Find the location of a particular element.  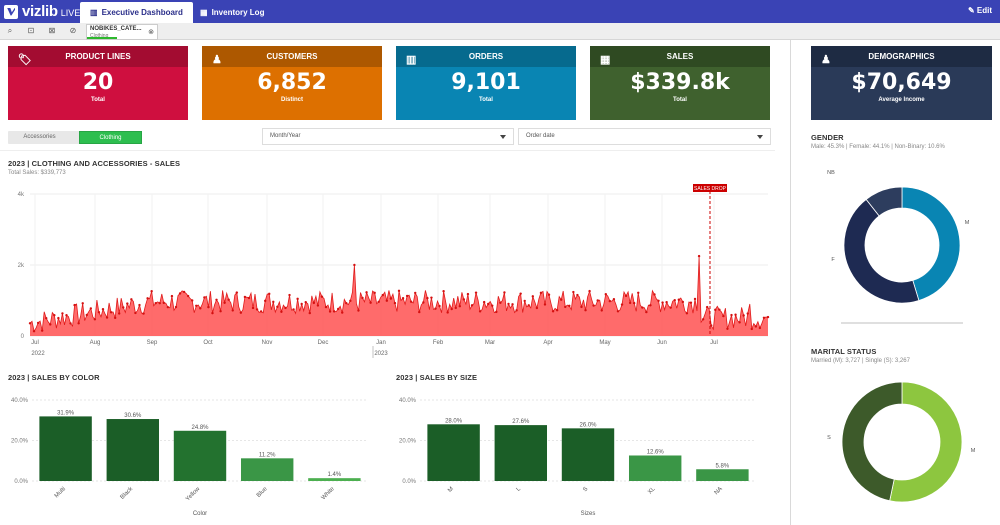

bar-value-label: 28.0% is located at coordinates (454, 421).